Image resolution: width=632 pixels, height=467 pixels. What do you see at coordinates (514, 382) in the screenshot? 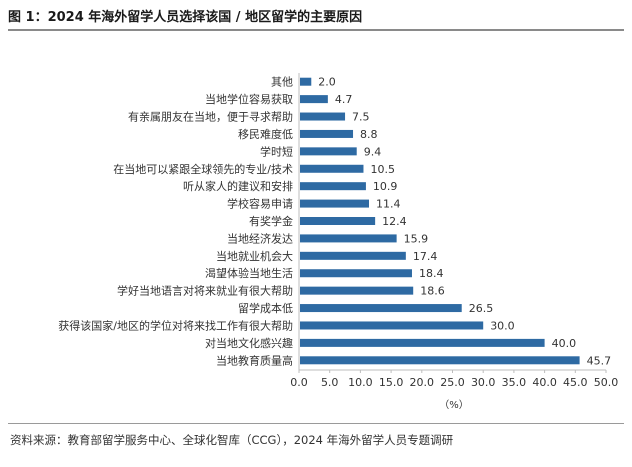
I see `x-tick-label: 35.0` at bounding box center [514, 382].